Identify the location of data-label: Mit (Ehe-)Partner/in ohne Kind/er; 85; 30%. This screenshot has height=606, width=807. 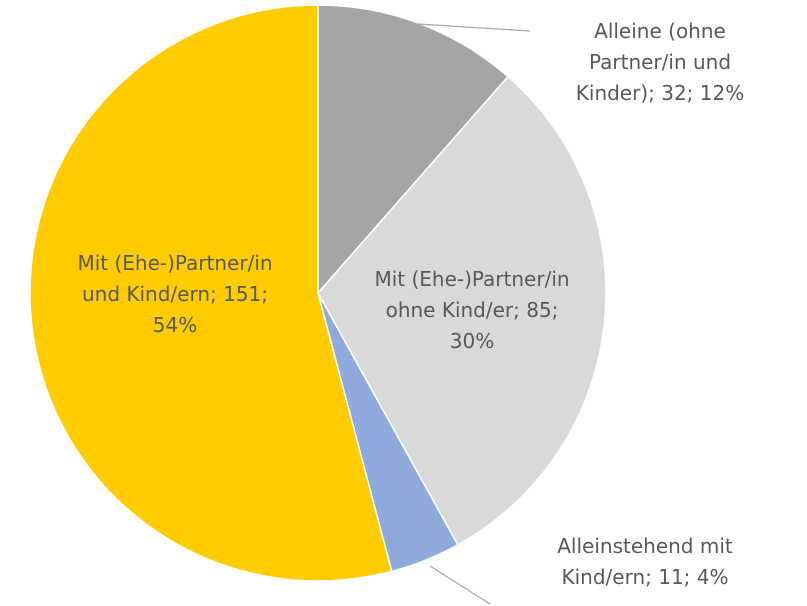
(471, 310).